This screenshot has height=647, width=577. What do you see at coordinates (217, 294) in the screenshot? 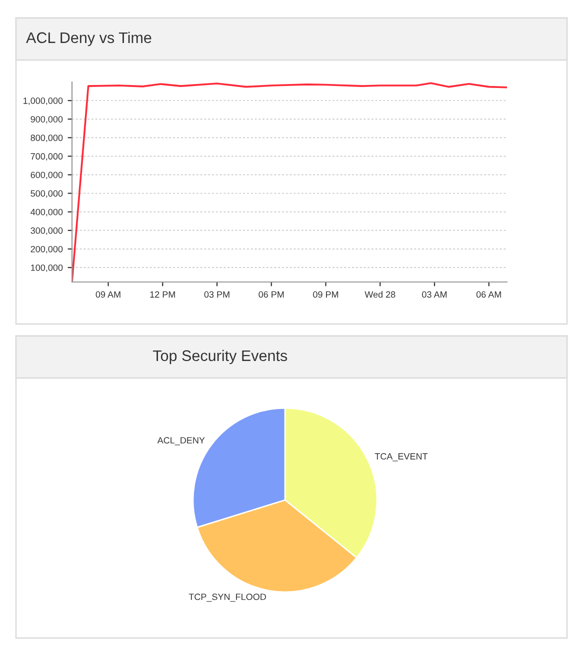
I see `x-tick-label: 03 PM` at bounding box center [217, 294].